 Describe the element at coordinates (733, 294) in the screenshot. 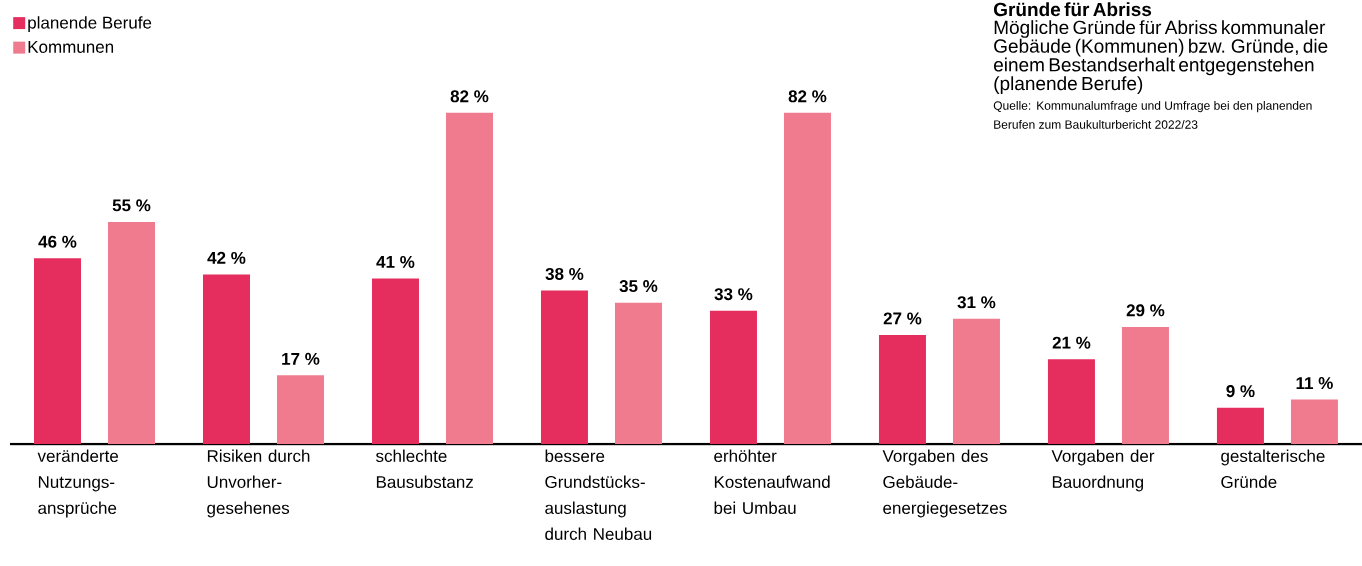

I see `data-label: 33 %` at that location.